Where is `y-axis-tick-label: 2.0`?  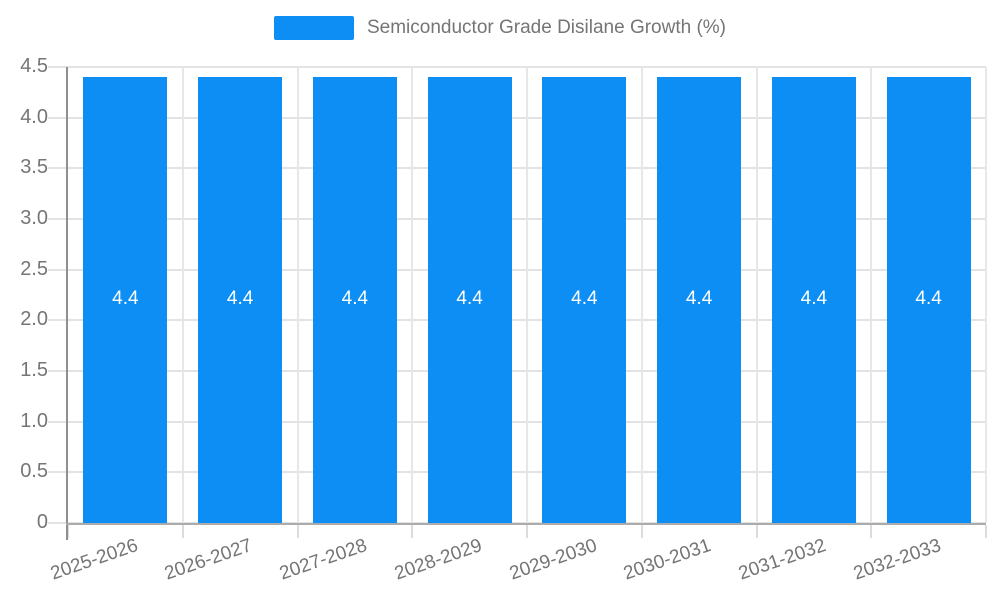 y-axis-tick-label: 2.0 is located at coordinates (34, 319).